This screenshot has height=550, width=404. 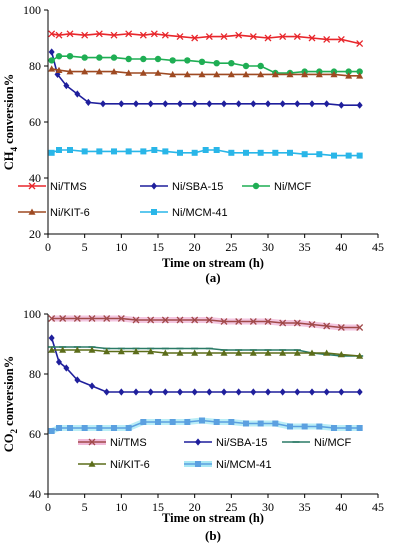 I want to click on y-axis-label: CH4 conversion%, so click(x=10, y=122).